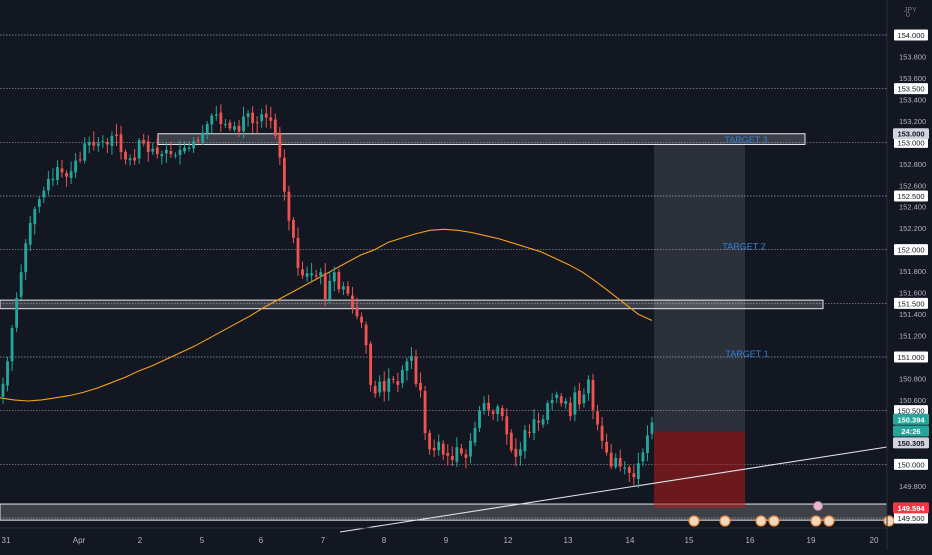  What do you see at coordinates (699, 469) in the screenshot?
I see `position-stop-zone` at bounding box center [699, 469].